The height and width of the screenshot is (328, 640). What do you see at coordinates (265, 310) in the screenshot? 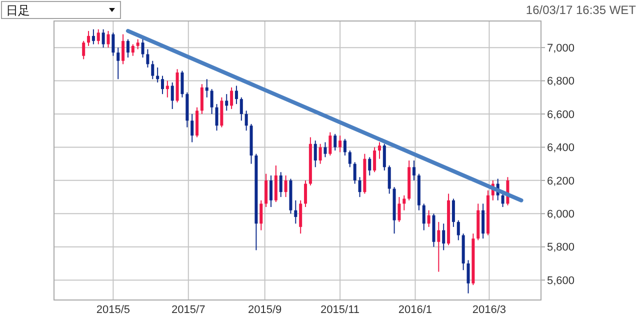
I see `x-tick-label: 2015/9` at bounding box center [265, 310].